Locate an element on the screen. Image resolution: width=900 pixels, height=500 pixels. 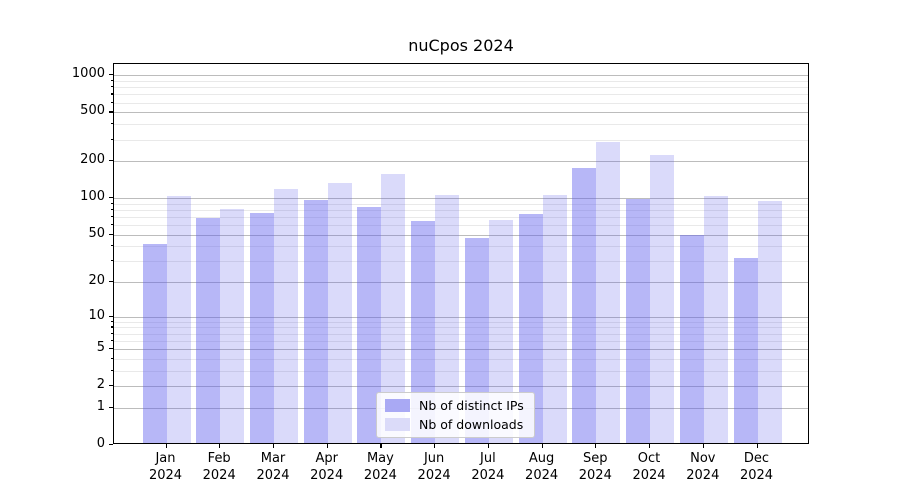
x-tick-label-feb: Feb 2024 is located at coordinates (219, 467).